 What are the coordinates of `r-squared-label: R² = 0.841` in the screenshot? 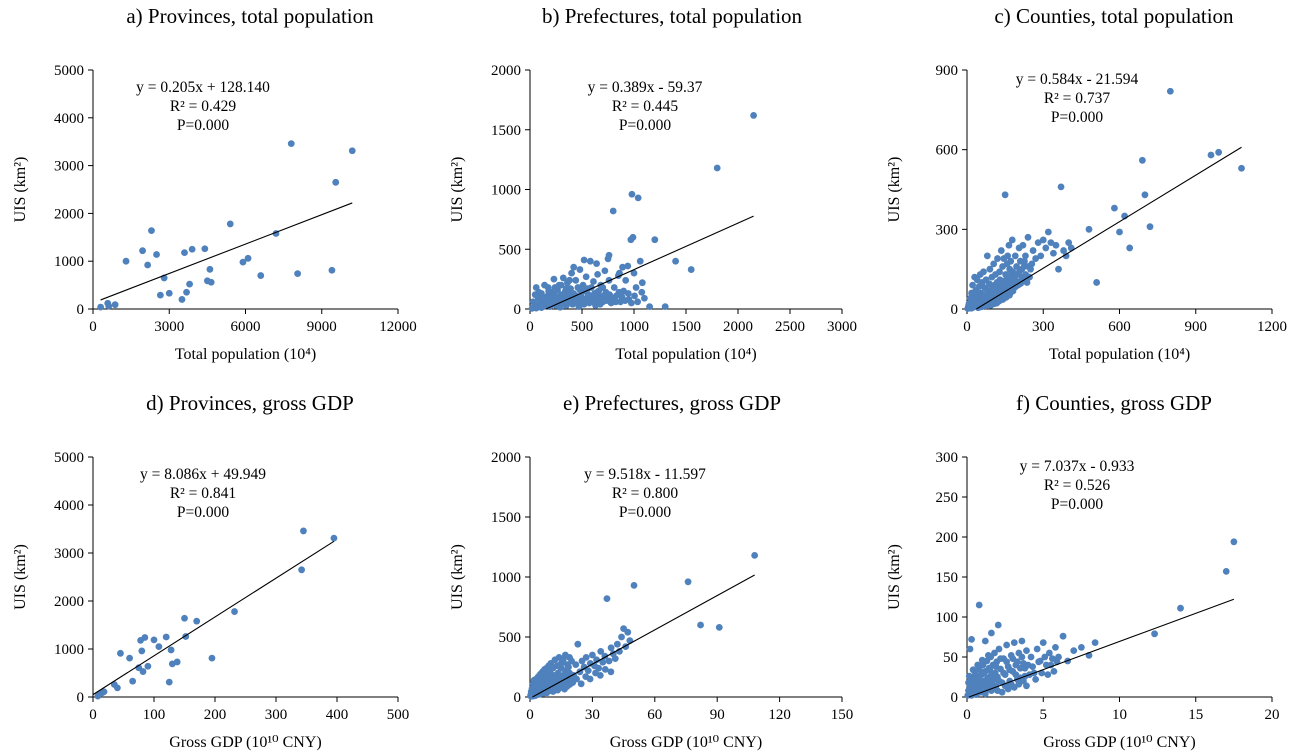 It's located at (203, 493).